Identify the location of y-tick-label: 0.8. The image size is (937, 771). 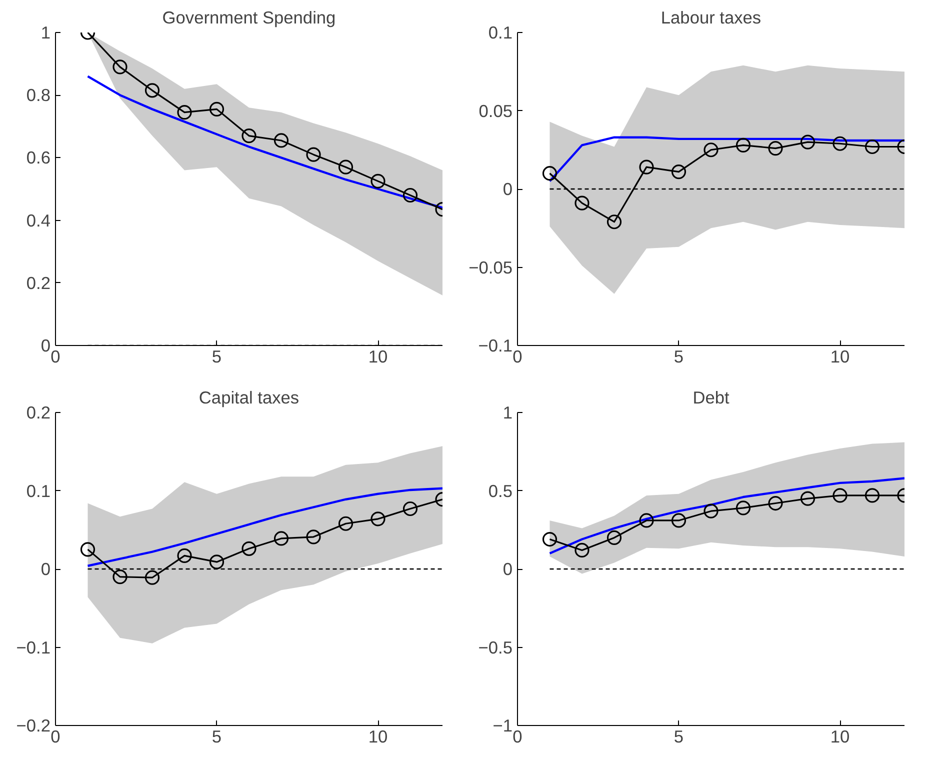
(38, 95).